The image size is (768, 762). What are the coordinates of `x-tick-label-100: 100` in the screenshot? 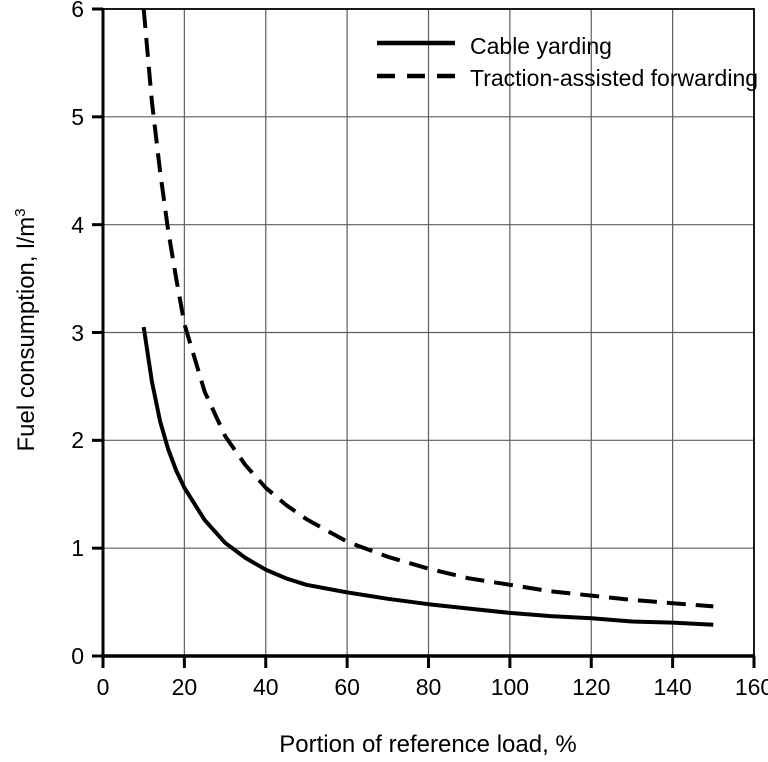 It's located at (510, 687).